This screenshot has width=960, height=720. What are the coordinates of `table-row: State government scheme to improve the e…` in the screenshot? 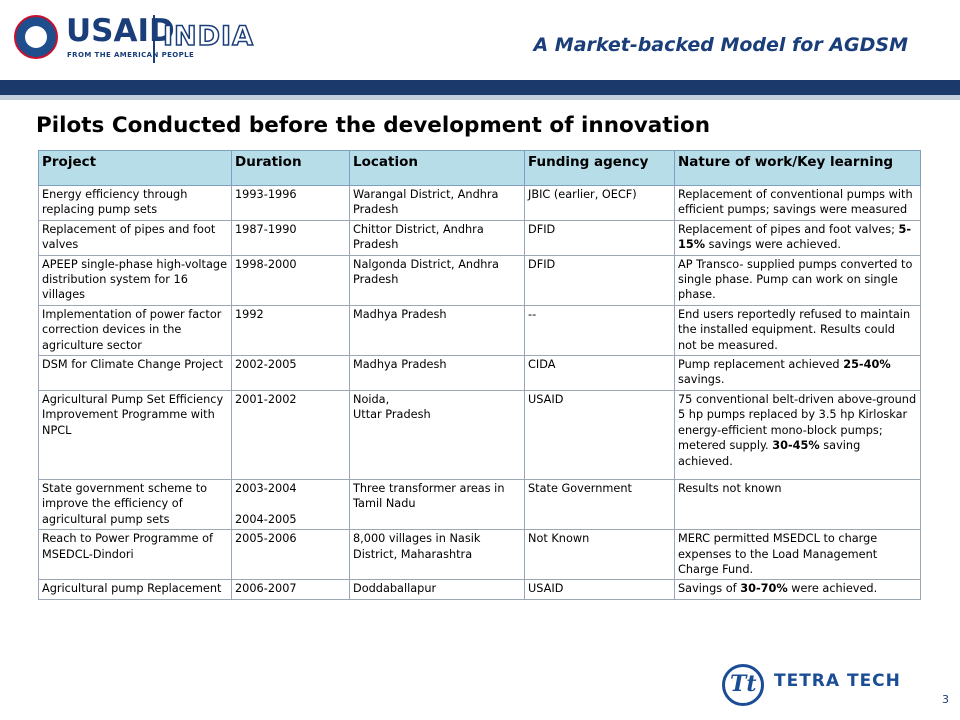 It's located at (479, 504).